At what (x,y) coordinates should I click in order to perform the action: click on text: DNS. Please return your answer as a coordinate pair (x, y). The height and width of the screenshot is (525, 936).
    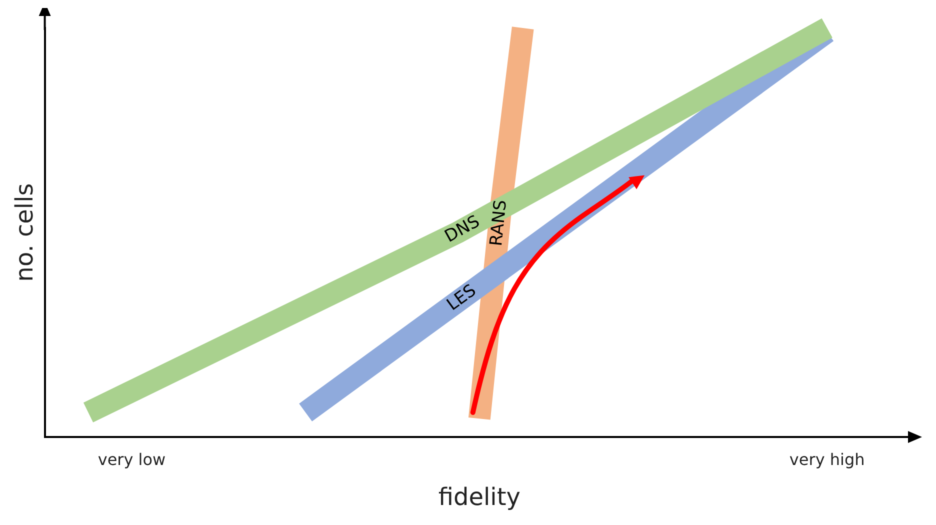
    Looking at the image, I should click on (462, 229).